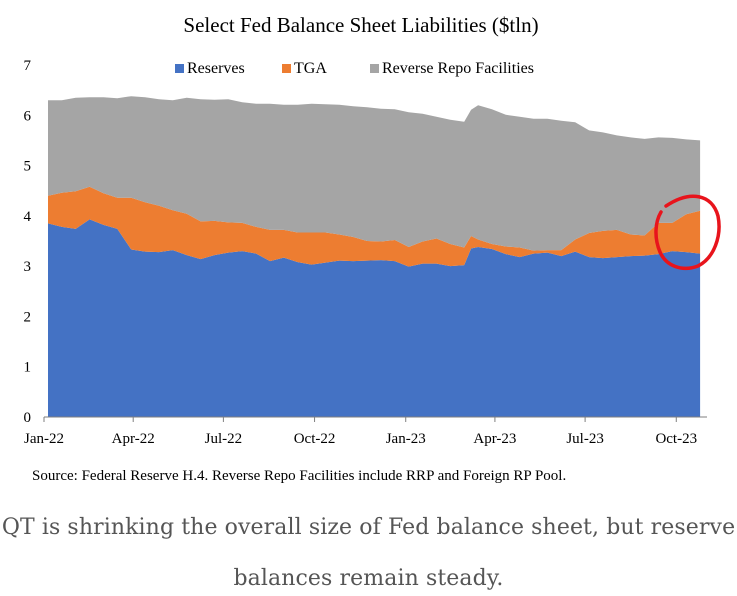 This screenshot has width=737, height=596. Describe the element at coordinates (28, 267) in the screenshot. I see `y-tick-label: 3` at that location.